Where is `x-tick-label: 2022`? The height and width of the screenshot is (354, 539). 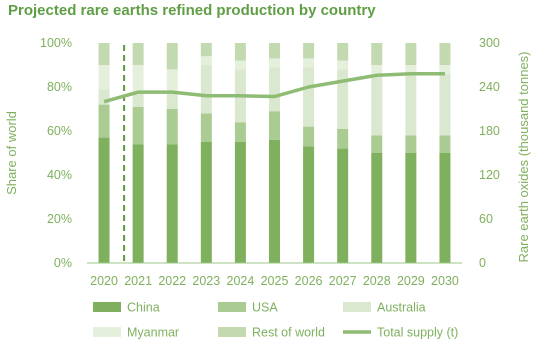 x-tick-label: 2022 is located at coordinates (172, 281).